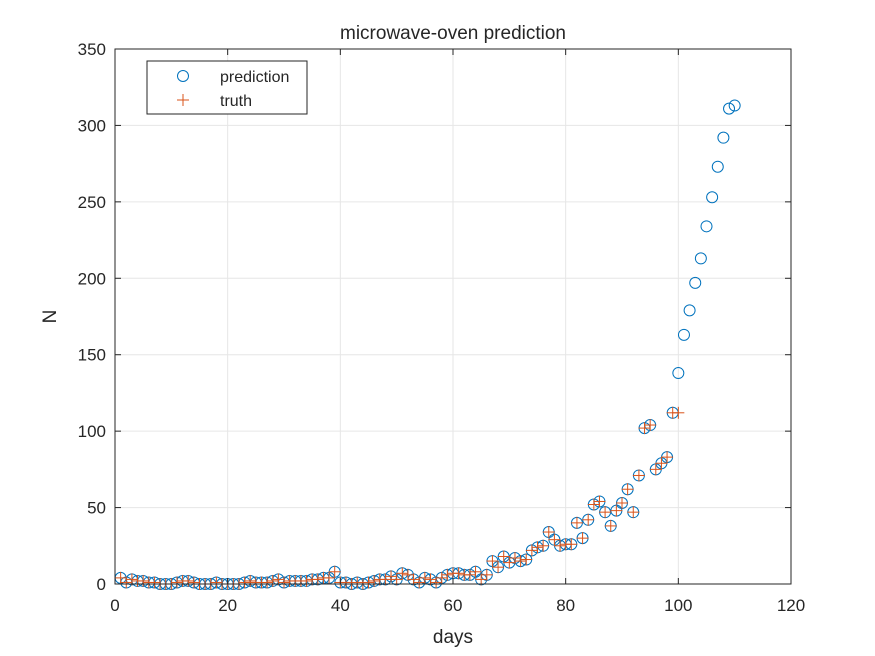  What do you see at coordinates (92, 278) in the screenshot?
I see `y-tick-label: 200` at bounding box center [92, 278].